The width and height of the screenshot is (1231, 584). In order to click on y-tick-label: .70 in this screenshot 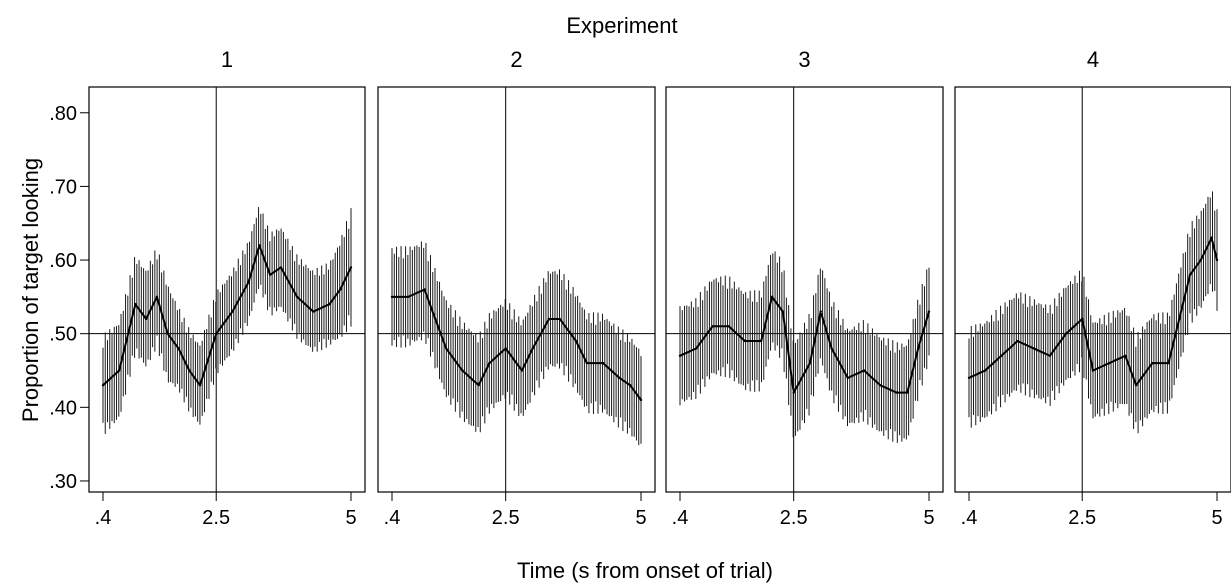, I will do `click(63, 187)`.